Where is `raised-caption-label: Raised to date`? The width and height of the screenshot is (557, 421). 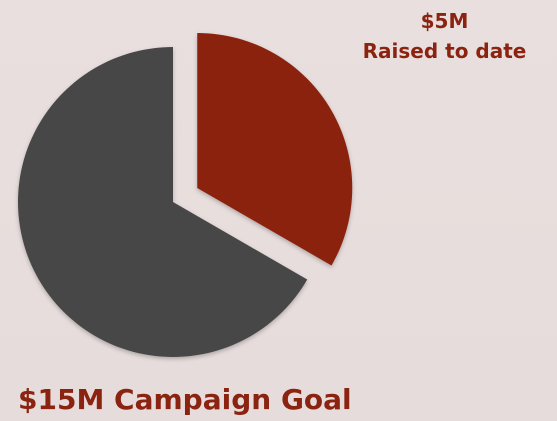 raised-caption-label: Raised to date is located at coordinates (444, 51).